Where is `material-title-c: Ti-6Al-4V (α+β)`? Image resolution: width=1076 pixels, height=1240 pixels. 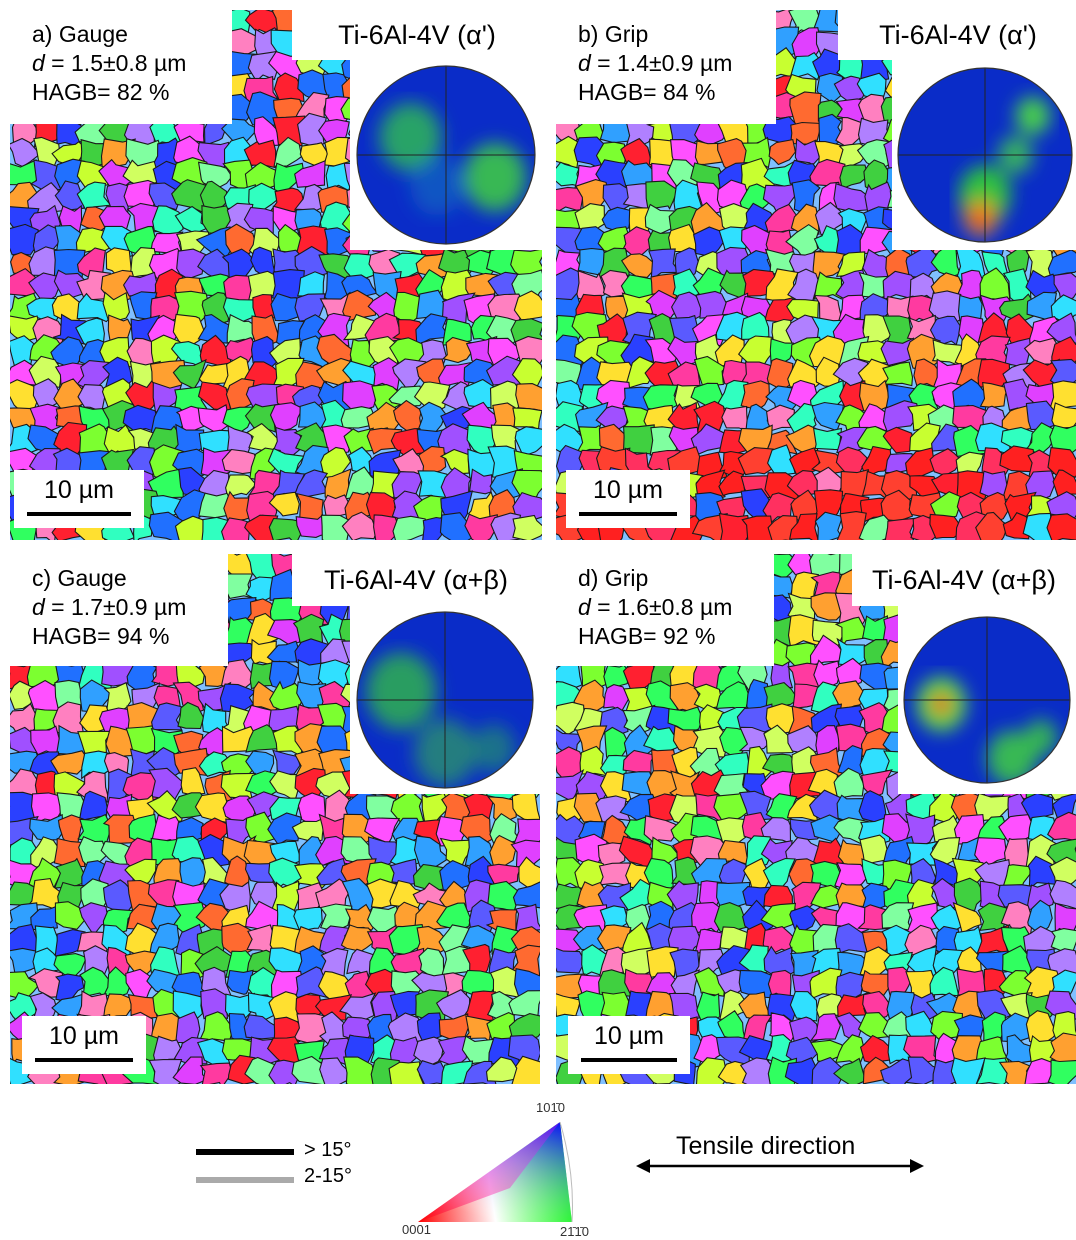 material-title-c: Ti-6Al-4V (α+β) is located at coordinates (416, 580).